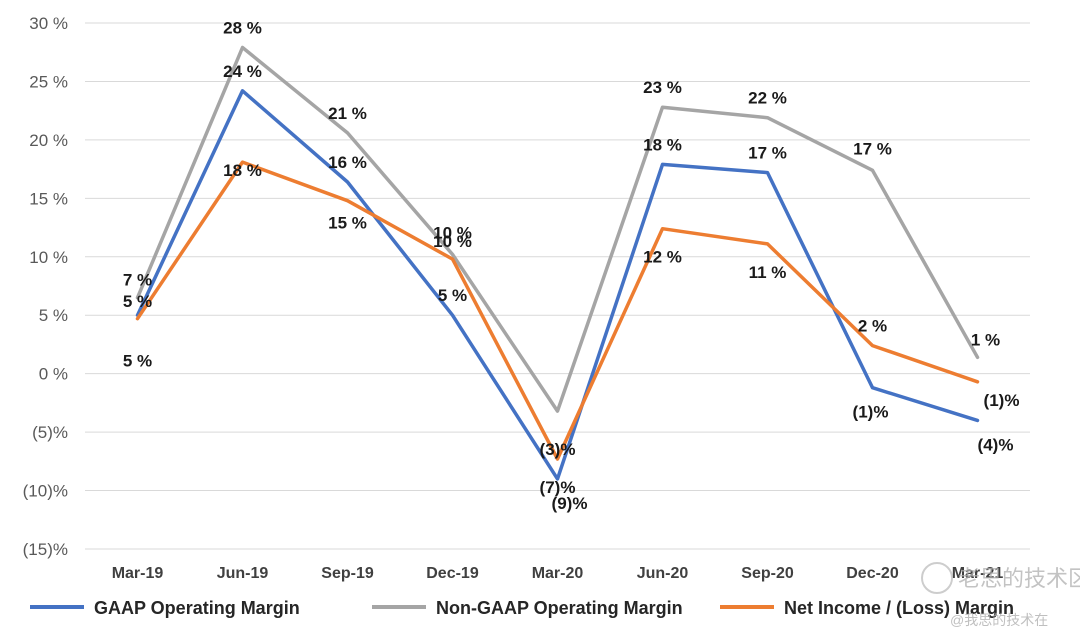  Describe the element at coordinates (899, 608) in the screenshot. I see `legend-label: Net Income / (Loss) Margin` at that location.